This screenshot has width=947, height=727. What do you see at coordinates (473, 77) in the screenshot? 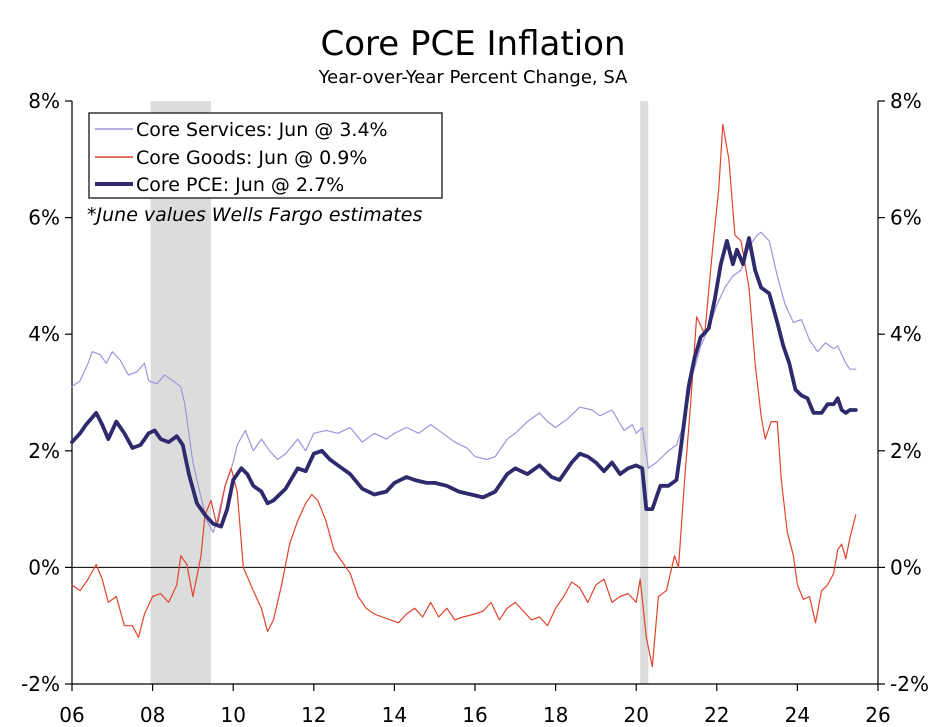
I see `chart-subtitle: Year-over-Year Percent Change, SA` at bounding box center [473, 77].